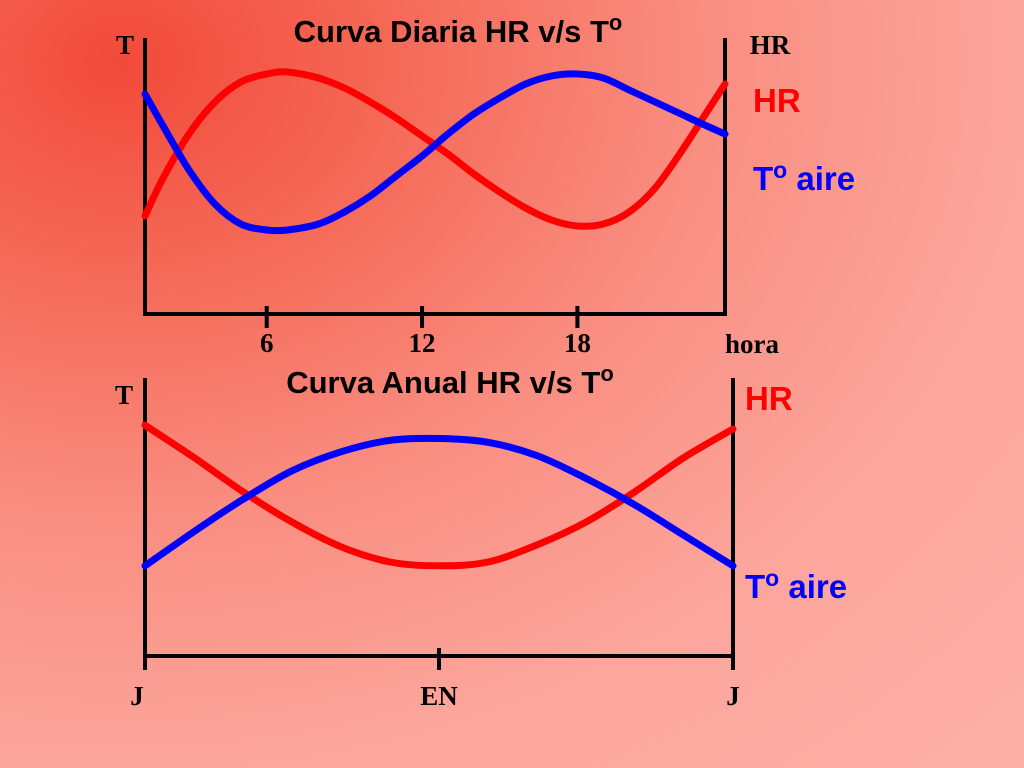 The width and height of the screenshot is (1024, 768). Describe the element at coordinates (755, 586) in the screenshot. I see `annual-legend-temp-t: T` at that location.